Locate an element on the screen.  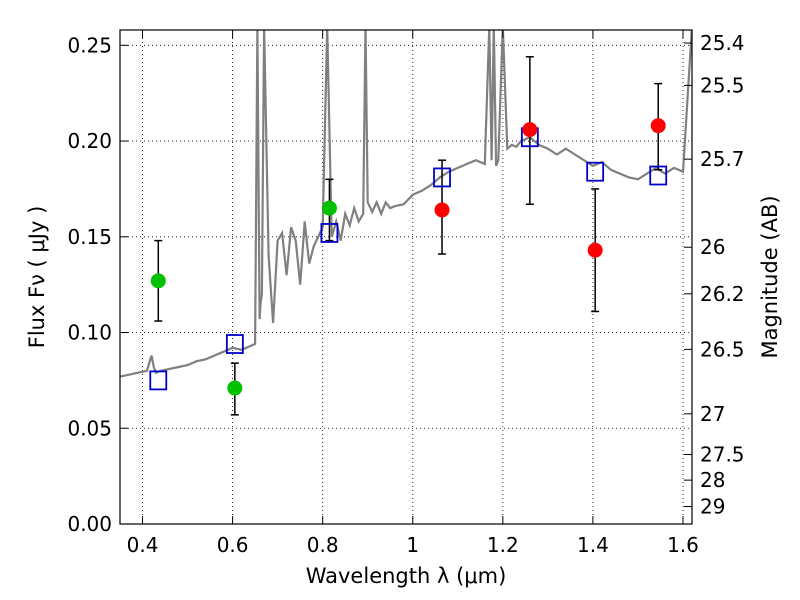
right-tick-label: 25.5 is located at coordinates (722, 85).